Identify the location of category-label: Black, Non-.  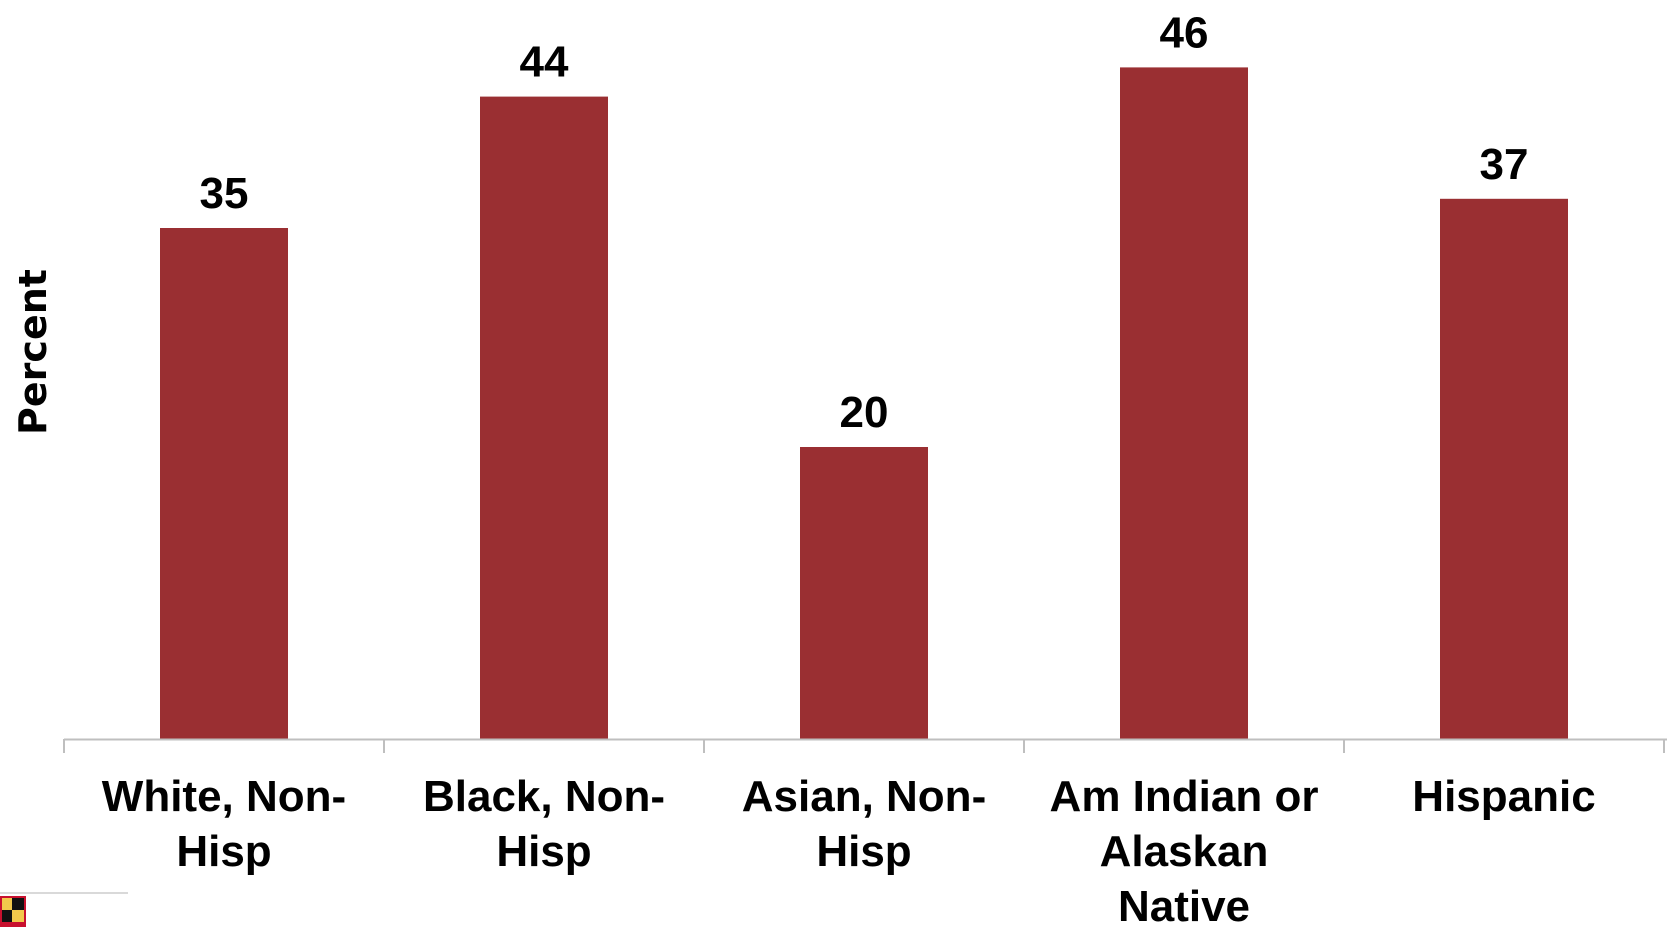
(544, 796).